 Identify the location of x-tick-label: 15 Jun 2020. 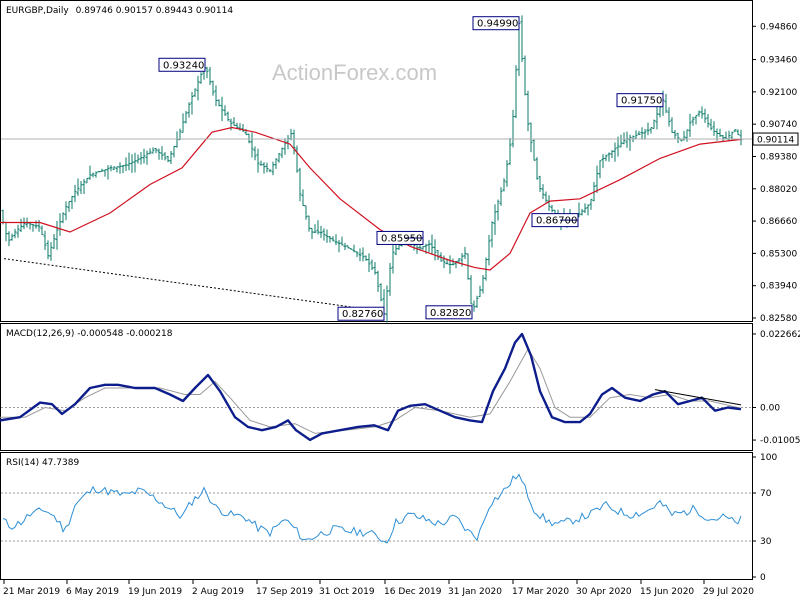
(667, 592).